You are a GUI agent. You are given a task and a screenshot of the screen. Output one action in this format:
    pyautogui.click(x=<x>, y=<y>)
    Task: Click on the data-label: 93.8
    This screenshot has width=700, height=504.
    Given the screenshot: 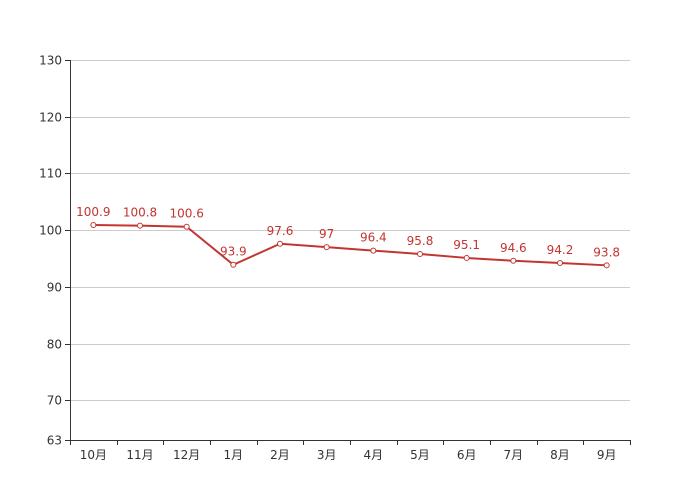 What is the action you would take?
    pyautogui.click(x=606, y=252)
    